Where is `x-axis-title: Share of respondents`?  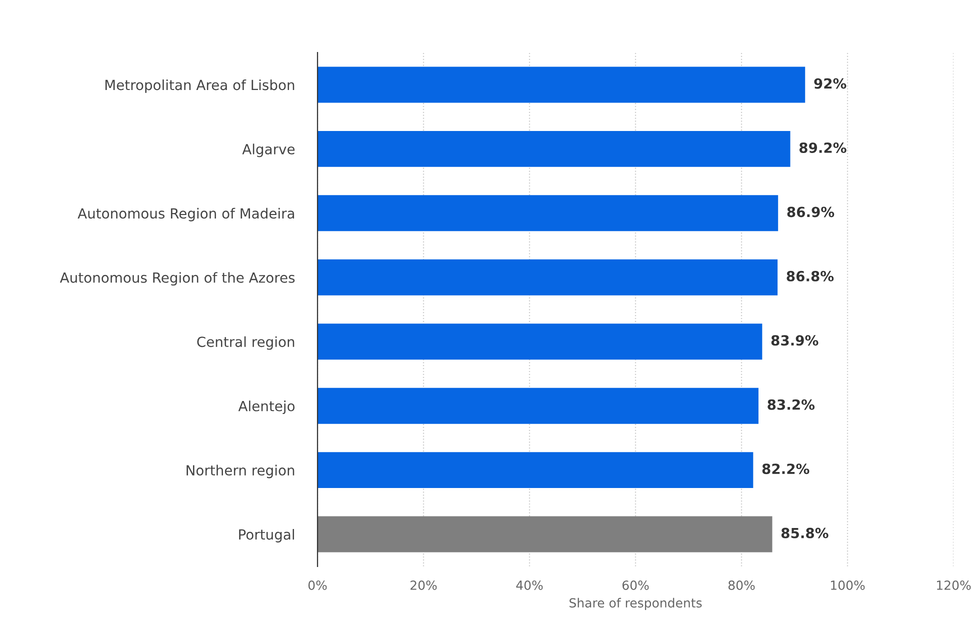 x-axis-title: Share of respondents is located at coordinates (636, 604).